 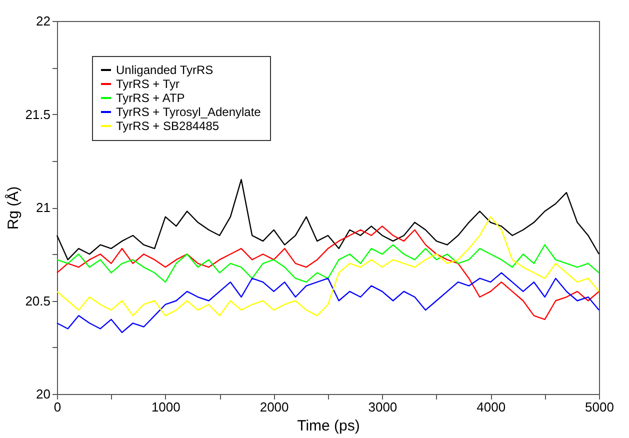 I want to click on x-tick-label: 1000, so click(x=165, y=407).